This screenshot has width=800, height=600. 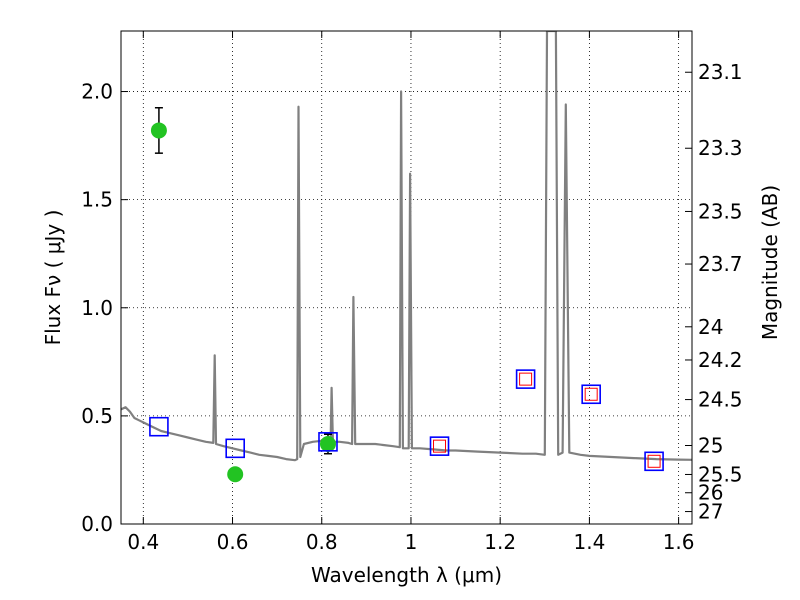 What do you see at coordinates (97, 92) in the screenshot?
I see `y-tick-label: 2.0` at bounding box center [97, 92].